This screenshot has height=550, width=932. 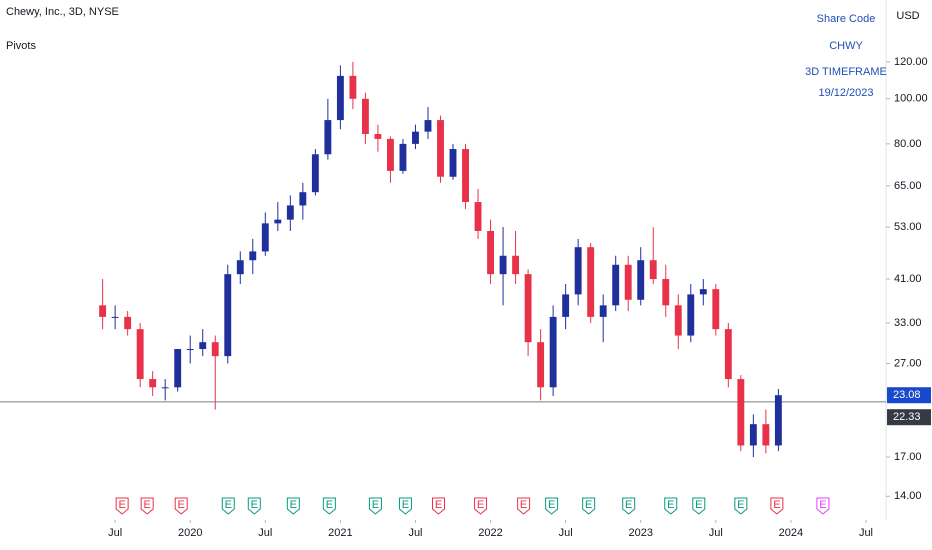 What do you see at coordinates (791, 533) in the screenshot?
I see `x-tick-label: 2024` at bounding box center [791, 533].